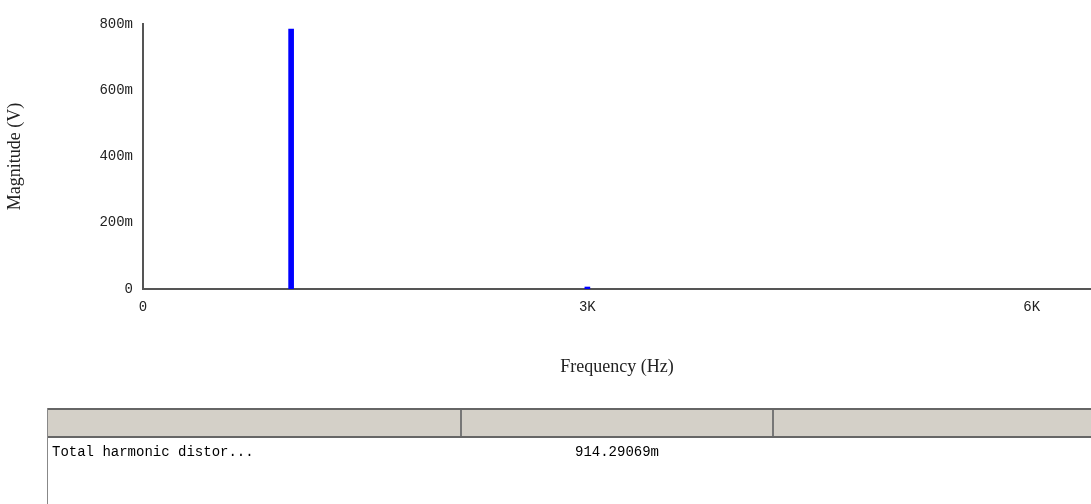 This screenshot has height=504, width=1091. What do you see at coordinates (116, 156) in the screenshot?
I see `y-tick-label: 400m` at bounding box center [116, 156].